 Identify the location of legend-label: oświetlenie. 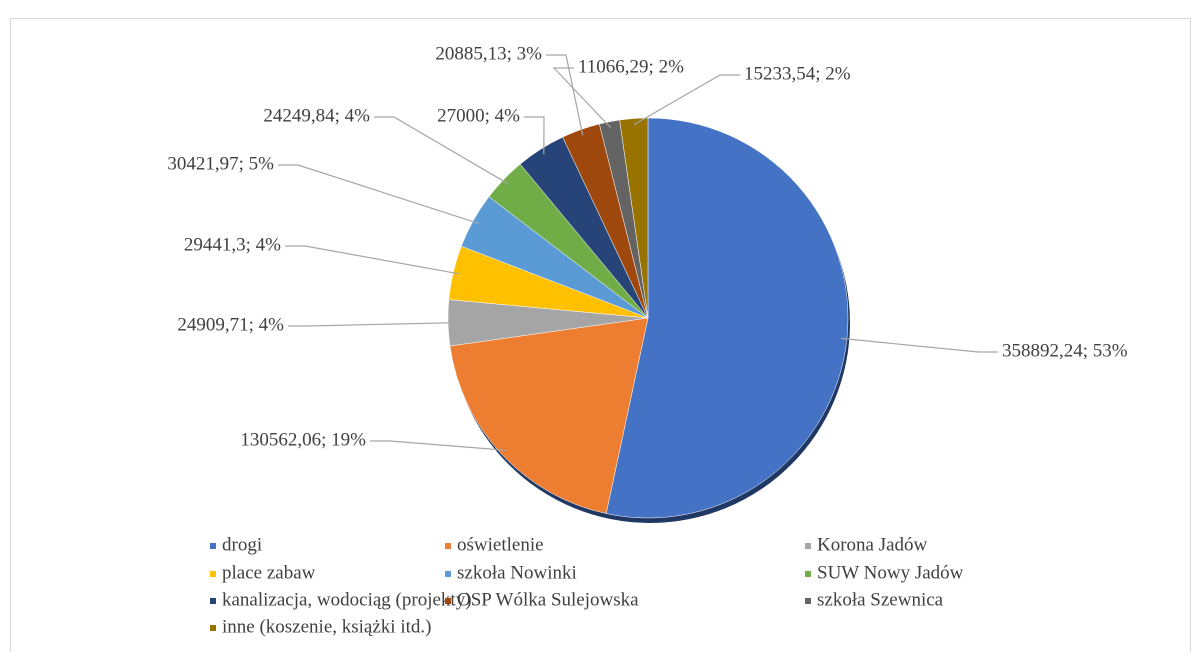
(500, 544).